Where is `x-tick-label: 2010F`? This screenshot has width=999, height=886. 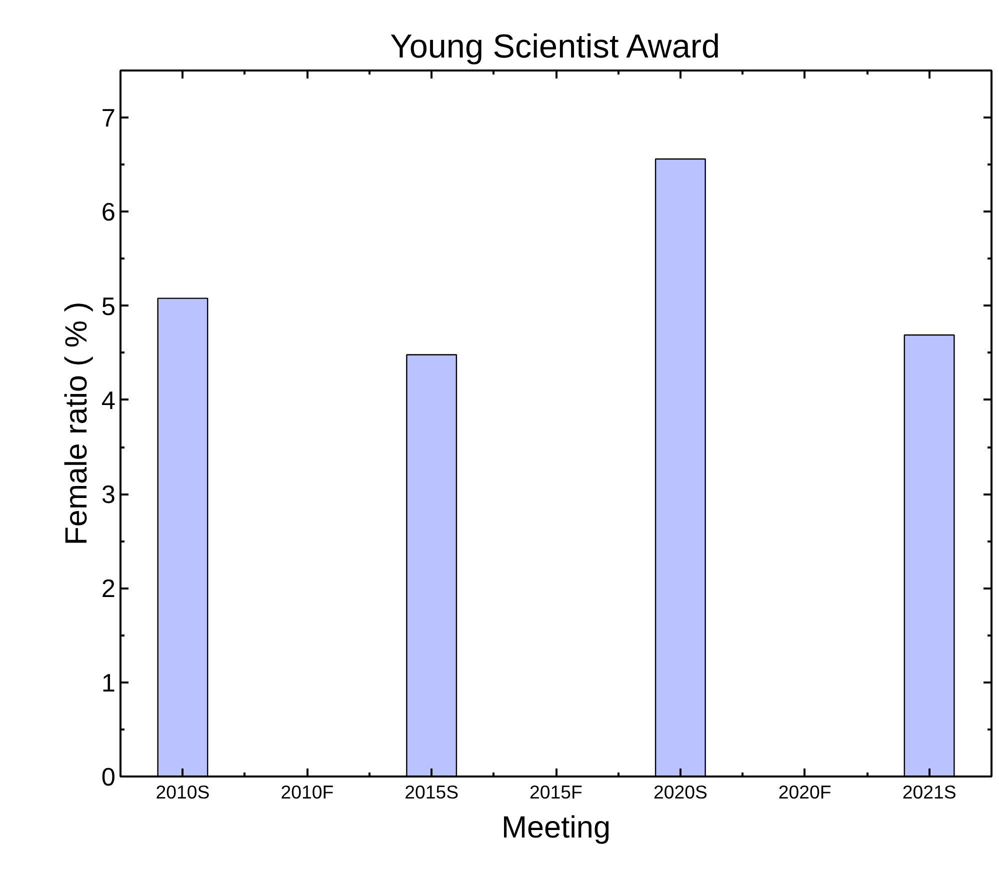
x-tick-label: 2010F is located at coordinates (307, 792).